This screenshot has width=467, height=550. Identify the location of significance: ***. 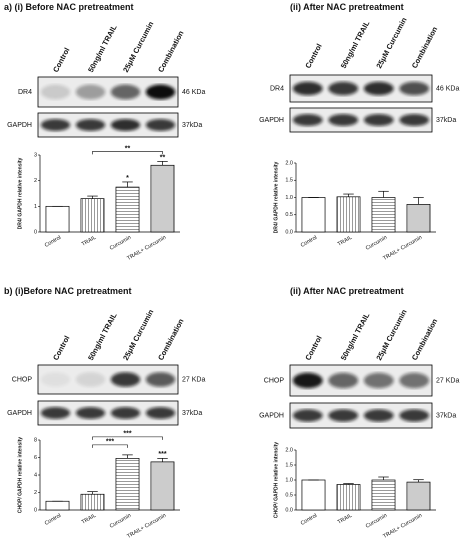
(162, 454).